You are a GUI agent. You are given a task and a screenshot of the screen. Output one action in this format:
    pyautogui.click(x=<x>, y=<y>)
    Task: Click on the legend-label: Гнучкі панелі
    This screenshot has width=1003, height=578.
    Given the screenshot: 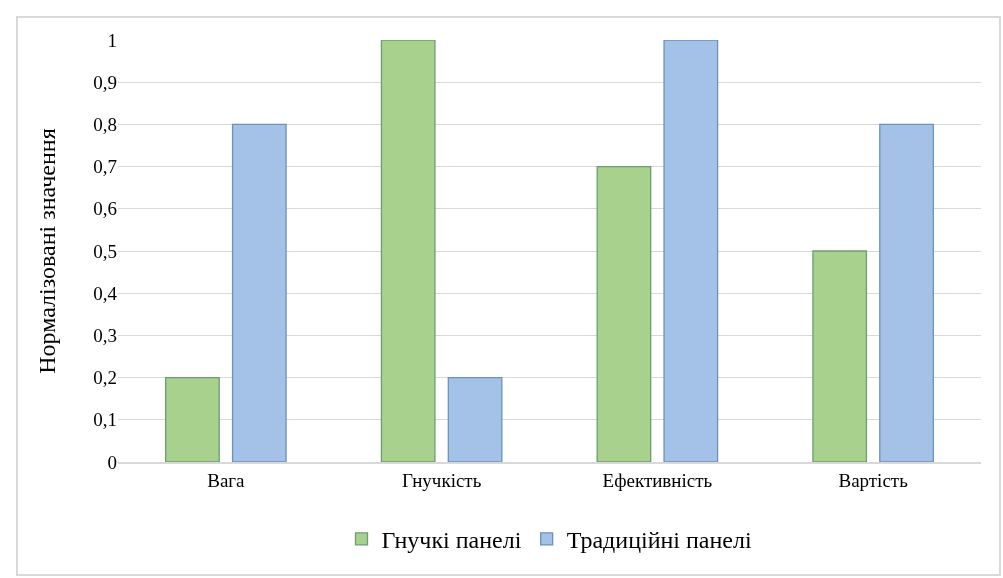 What is the action you would take?
    pyautogui.click(x=451, y=540)
    